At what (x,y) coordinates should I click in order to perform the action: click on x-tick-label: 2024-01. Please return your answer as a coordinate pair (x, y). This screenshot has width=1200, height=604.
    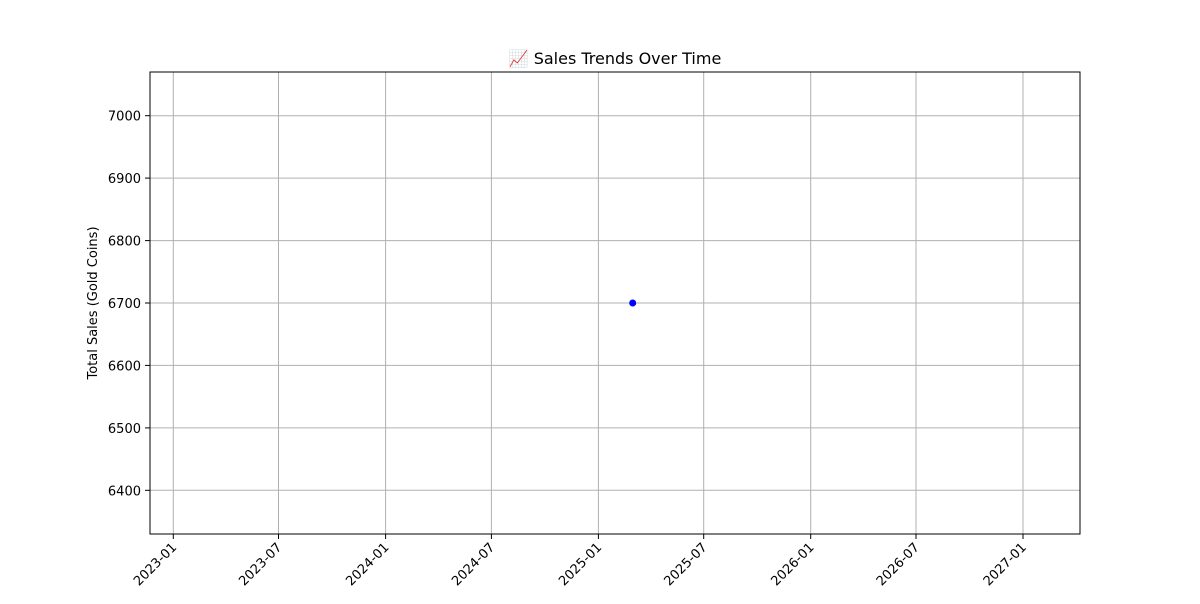
    Looking at the image, I should click on (367, 564).